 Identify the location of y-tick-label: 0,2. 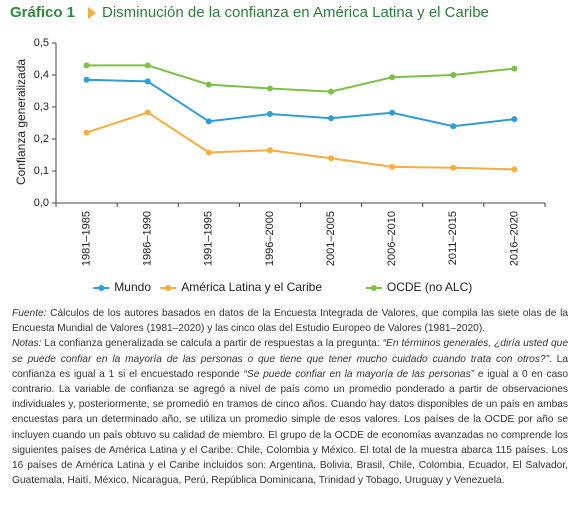
(41, 139).